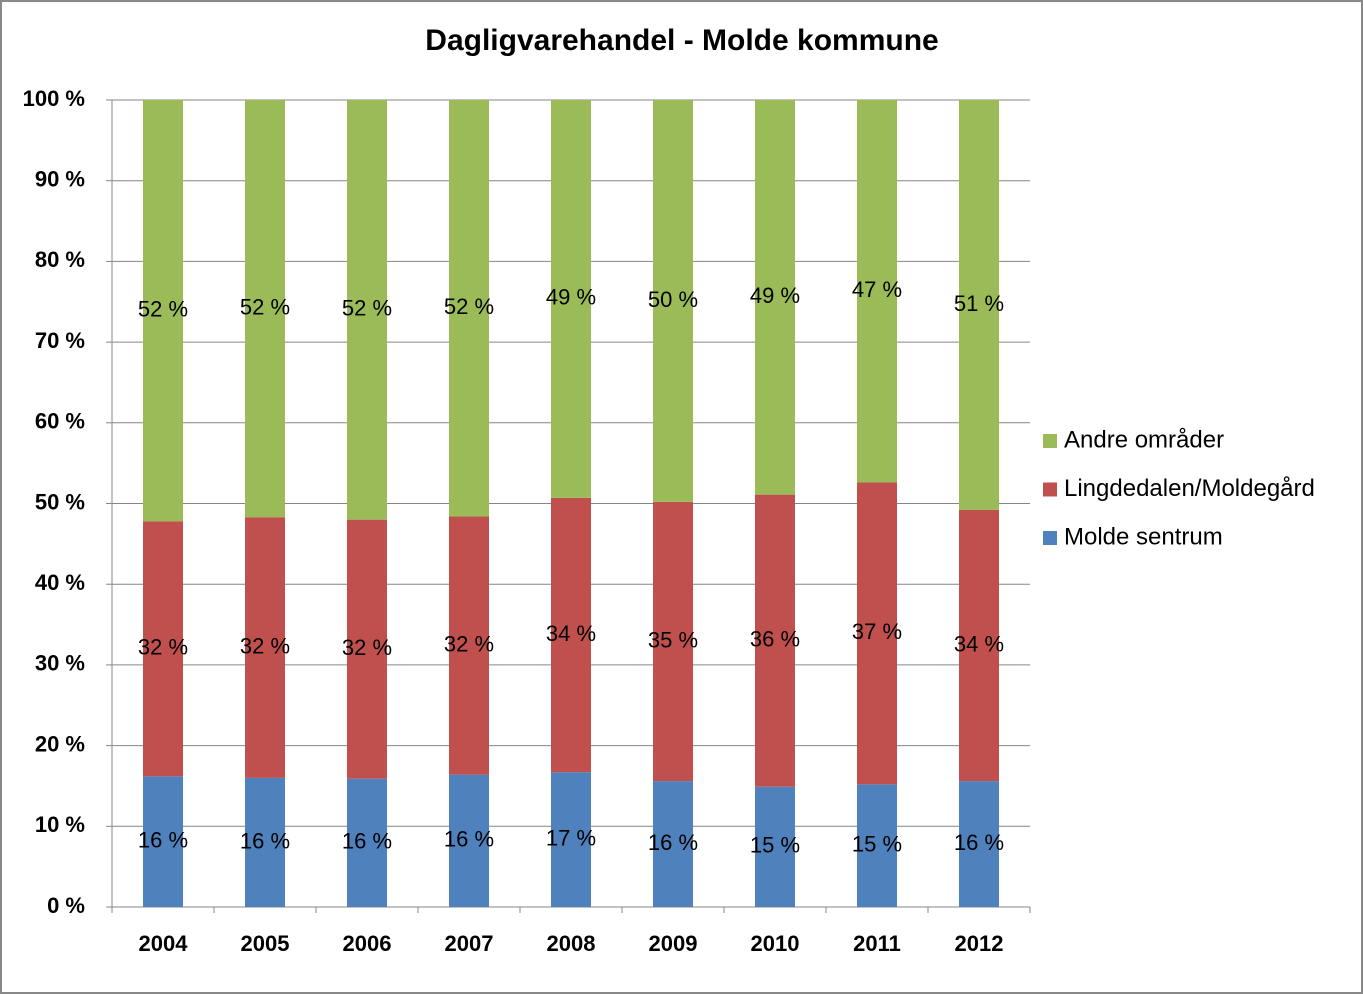 Image resolution: width=1363 pixels, height=994 pixels. I want to click on data-label: 50 %, so click(673, 299).